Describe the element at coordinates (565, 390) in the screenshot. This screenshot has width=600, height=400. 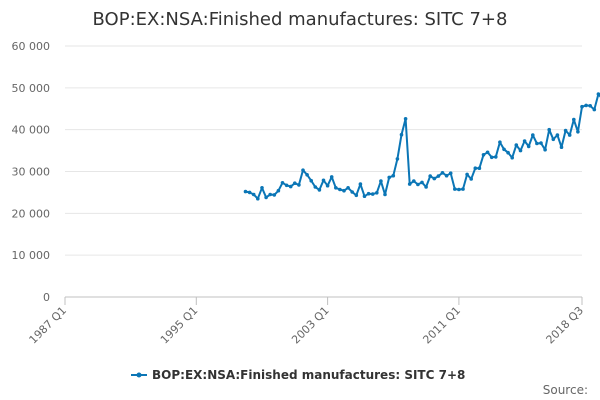
I see `source-label: Source:` at that location.